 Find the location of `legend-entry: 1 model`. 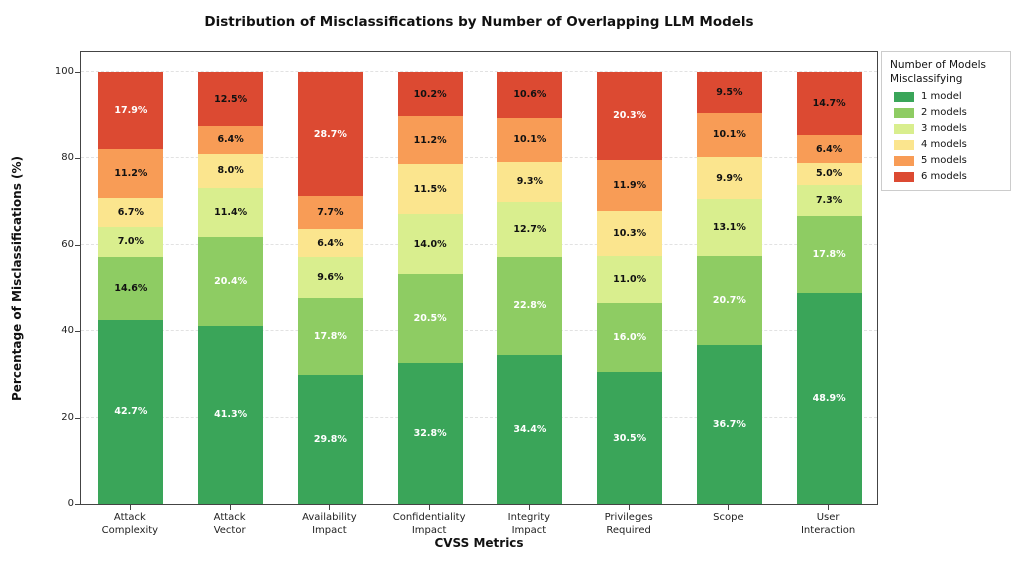

legend-entry: 1 model is located at coordinates (946, 96).